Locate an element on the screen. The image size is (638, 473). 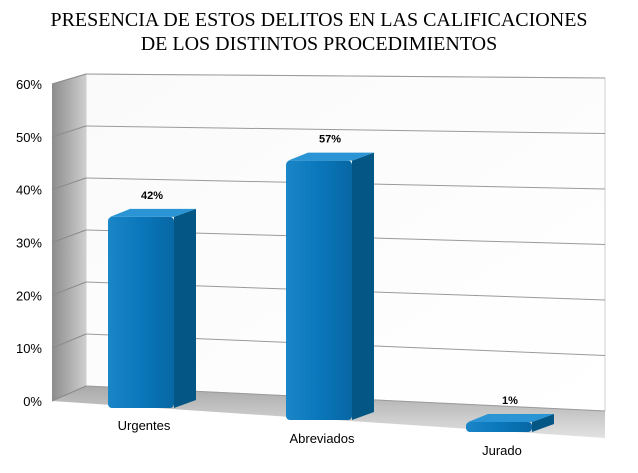
chart-title-line-2: DE LOS DISTINTOS PROCEDIMIENTOS is located at coordinates (319, 44).